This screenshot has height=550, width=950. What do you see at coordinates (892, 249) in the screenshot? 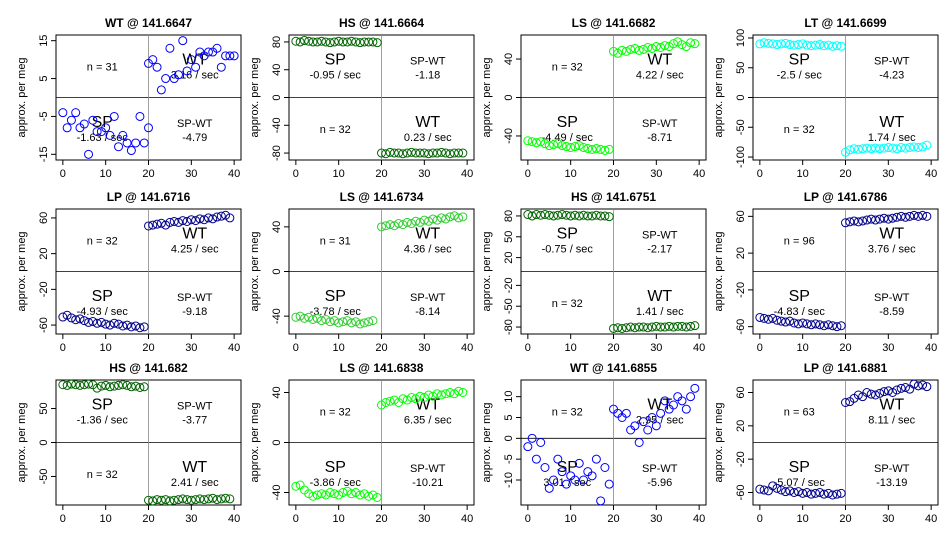
I see `wt-rate-label: 3.76 / sec` at bounding box center [892, 249].